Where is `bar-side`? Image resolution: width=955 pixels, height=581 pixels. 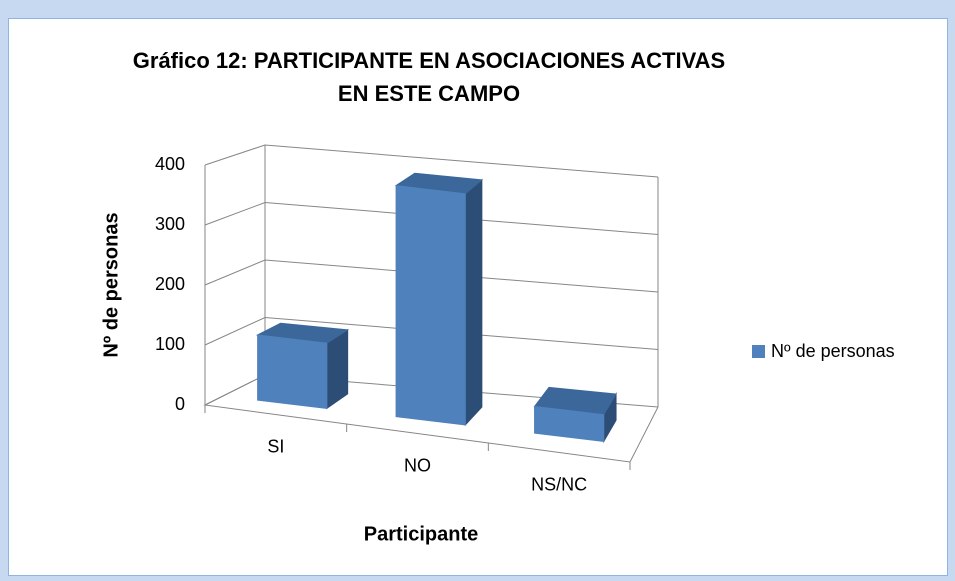 bar-side is located at coordinates (473, 302).